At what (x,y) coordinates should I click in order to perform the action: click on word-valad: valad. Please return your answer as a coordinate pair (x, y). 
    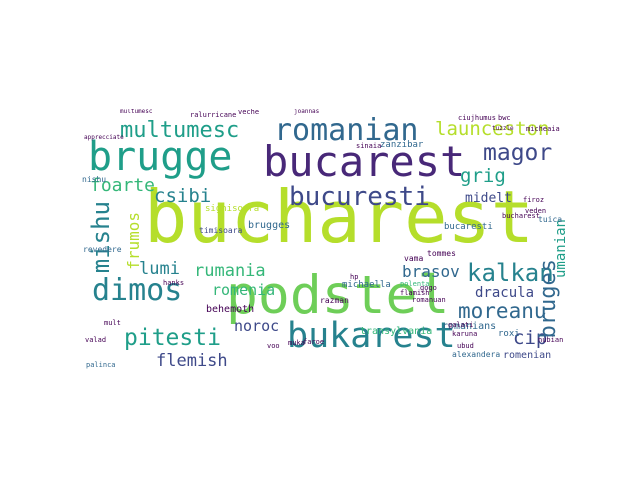
    Looking at the image, I should click on (96, 340).